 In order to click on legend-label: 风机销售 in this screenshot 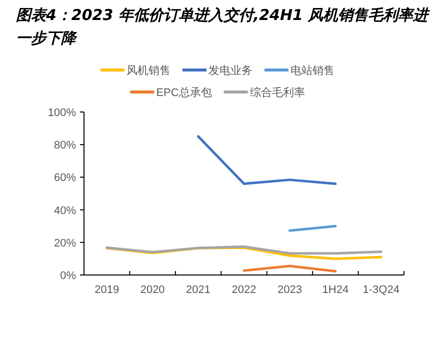, I will do `click(148, 71)`.